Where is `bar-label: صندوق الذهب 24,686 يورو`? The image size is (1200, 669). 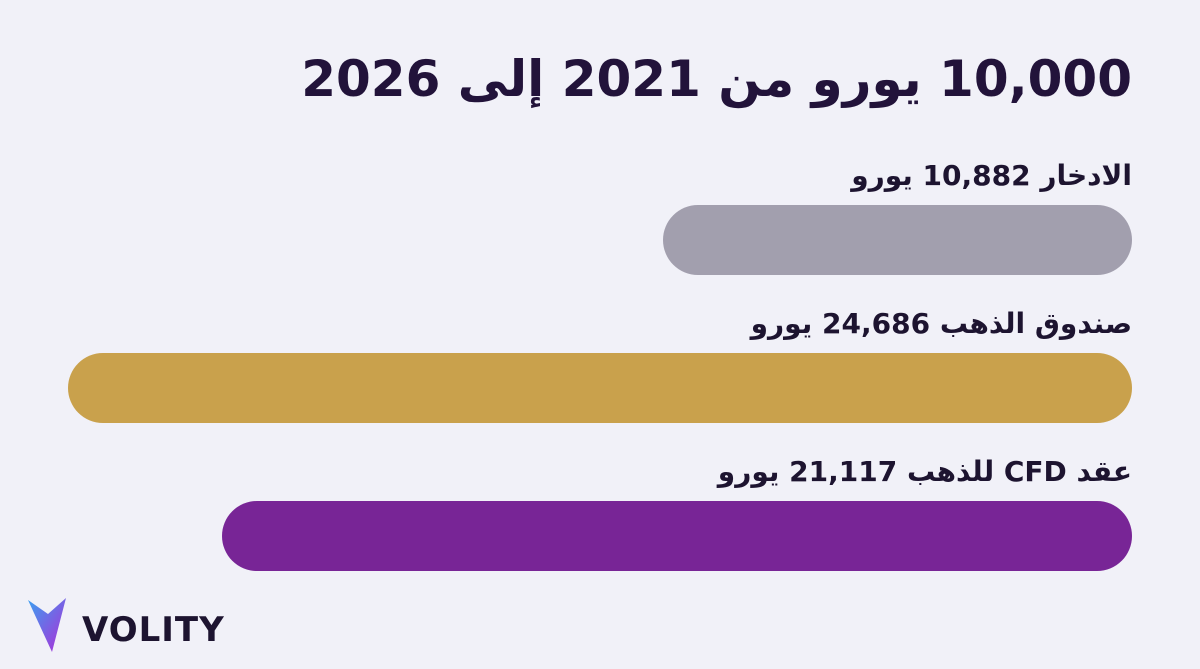 bar-label: صندوق الذهب 24,686 يورو is located at coordinates (941, 323).